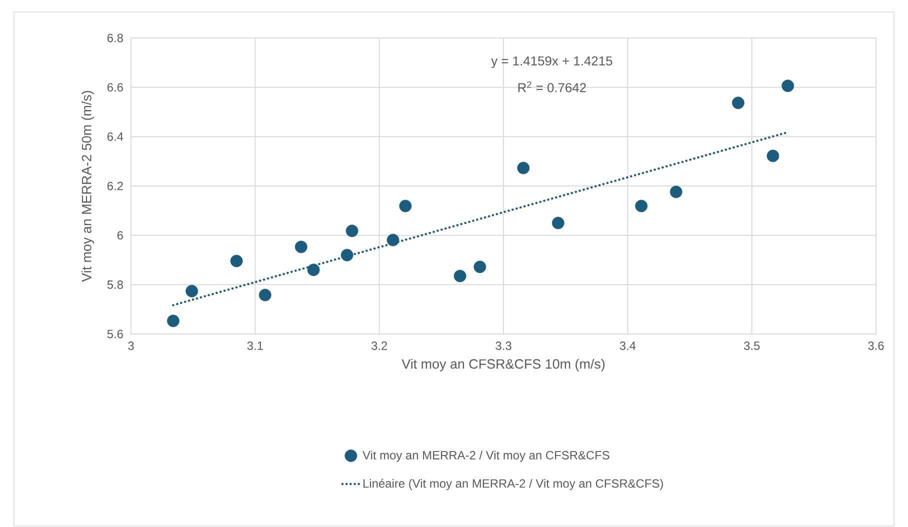 The width and height of the screenshot is (908, 527). Describe the element at coordinates (115, 87) in the screenshot. I see `y-tick-label: 6.6` at that location.